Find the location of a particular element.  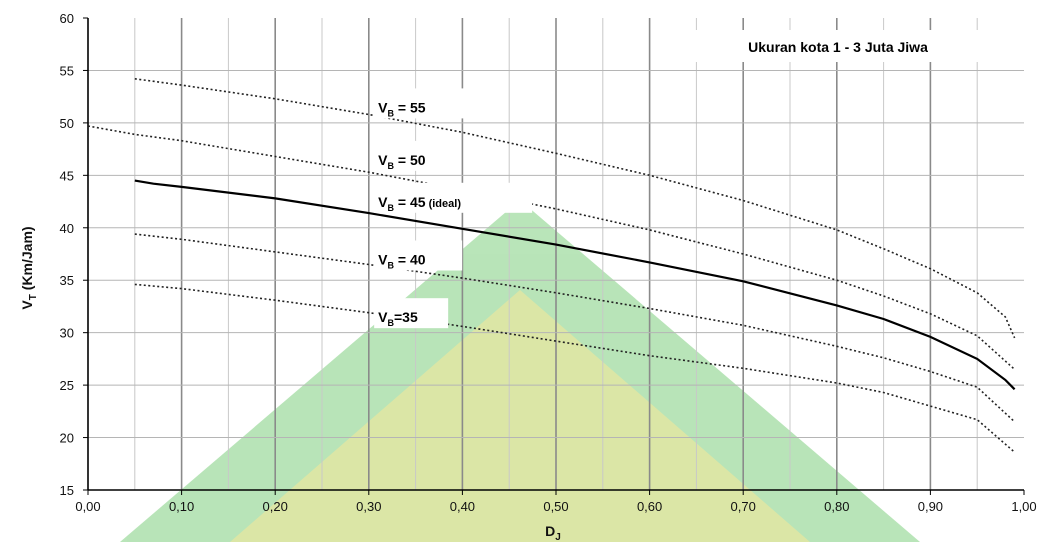

y-tick-label: 25 is located at coordinates (67, 385).